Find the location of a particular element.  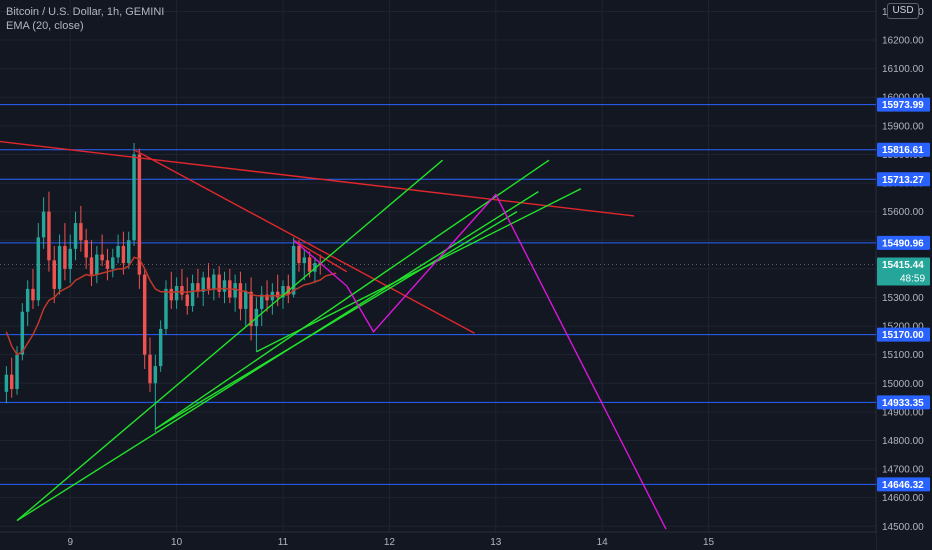

level-price-label: 14646.32 is located at coordinates (903, 485).